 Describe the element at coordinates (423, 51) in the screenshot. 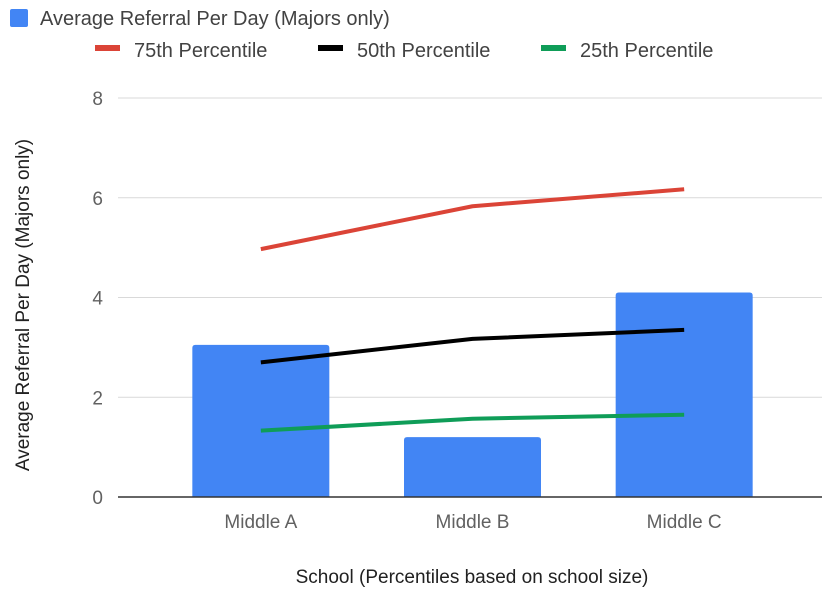

I see `legend-label-50th: 50th Percentile` at that location.